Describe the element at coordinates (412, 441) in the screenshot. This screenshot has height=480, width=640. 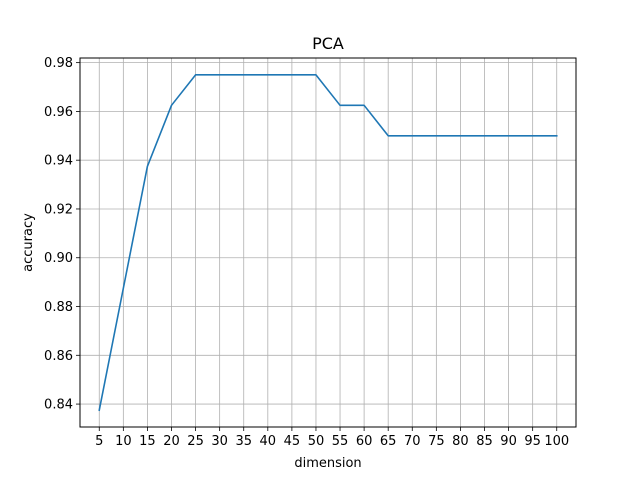
I see `x-tick-label: 70` at that location.